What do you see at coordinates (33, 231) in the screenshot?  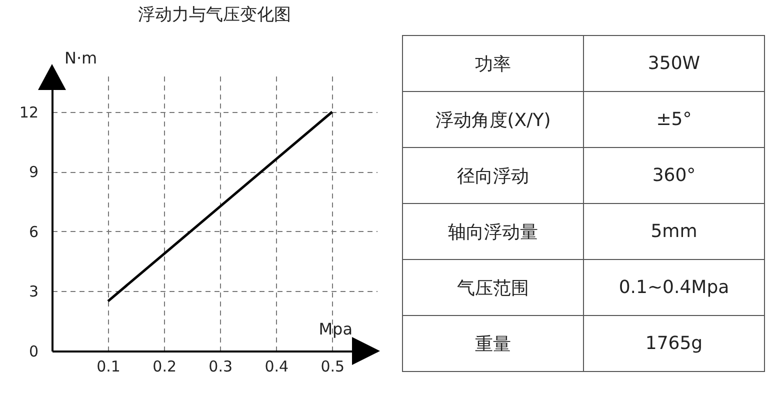 I see `y-tick-label: 6` at bounding box center [33, 231].